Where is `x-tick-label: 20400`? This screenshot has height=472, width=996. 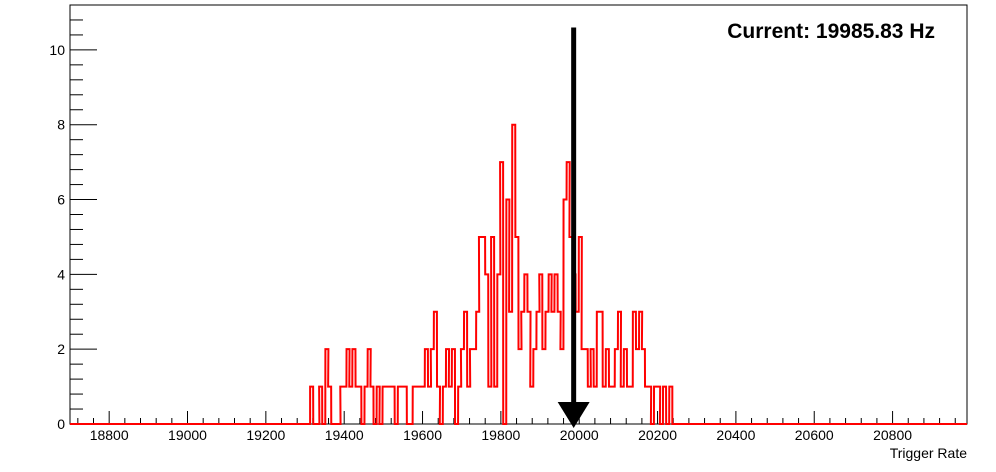
x-tick-label: 20400 is located at coordinates (735, 435).